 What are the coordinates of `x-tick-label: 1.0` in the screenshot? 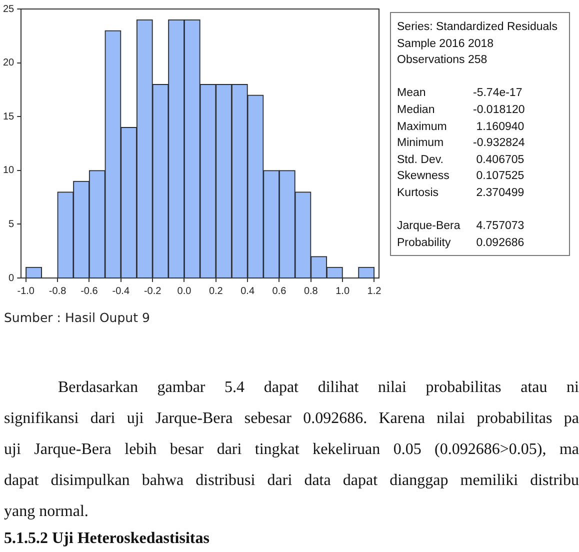 It's located at (343, 291).